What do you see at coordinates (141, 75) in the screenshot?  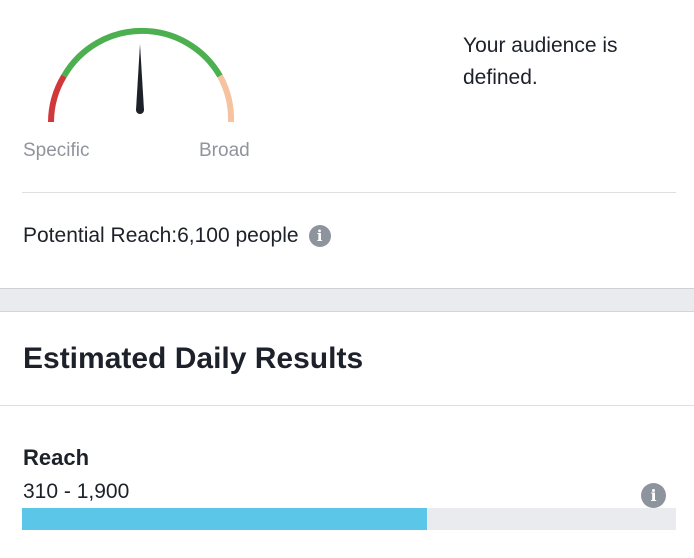 I see `gauge-dial-icon` at bounding box center [141, 75].